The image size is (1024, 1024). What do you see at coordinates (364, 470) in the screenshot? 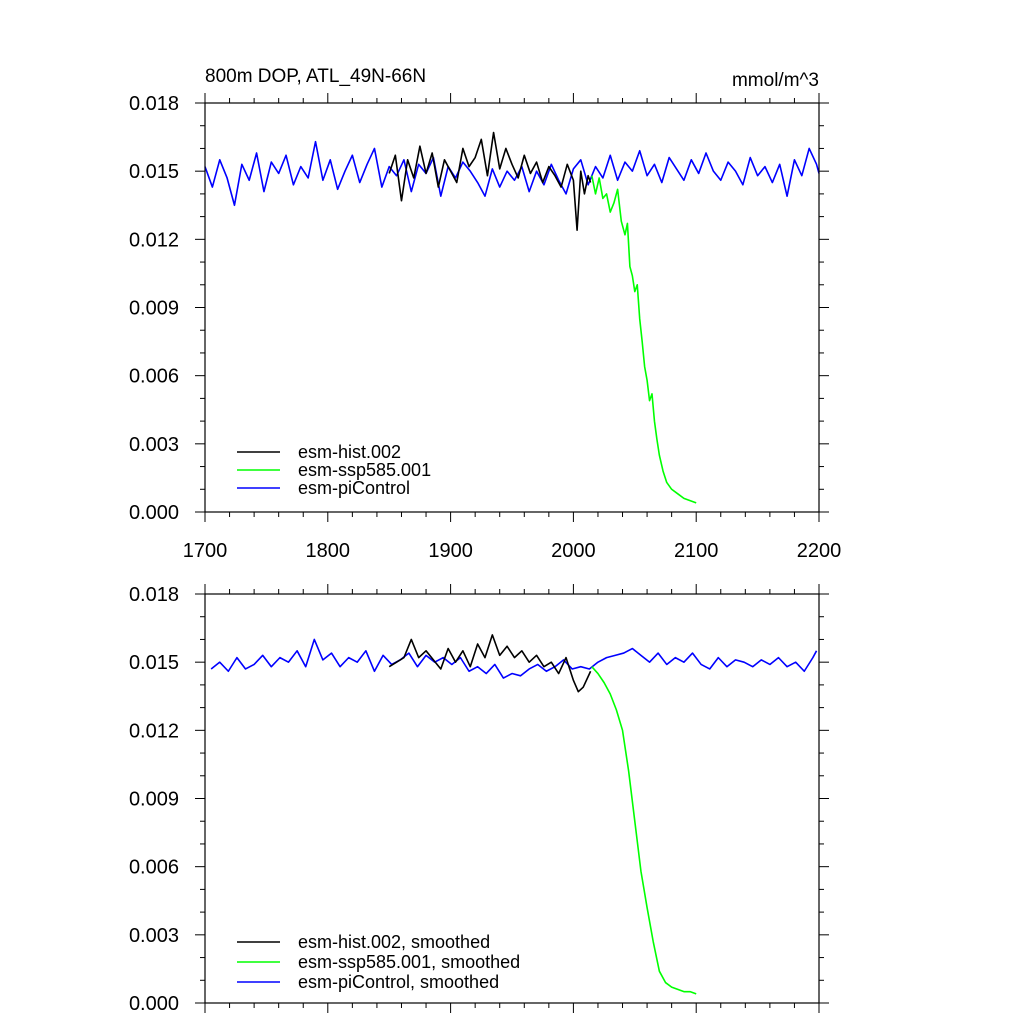
I see `legend-label: esm-ssp585.001` at bounding box center [364, 470].